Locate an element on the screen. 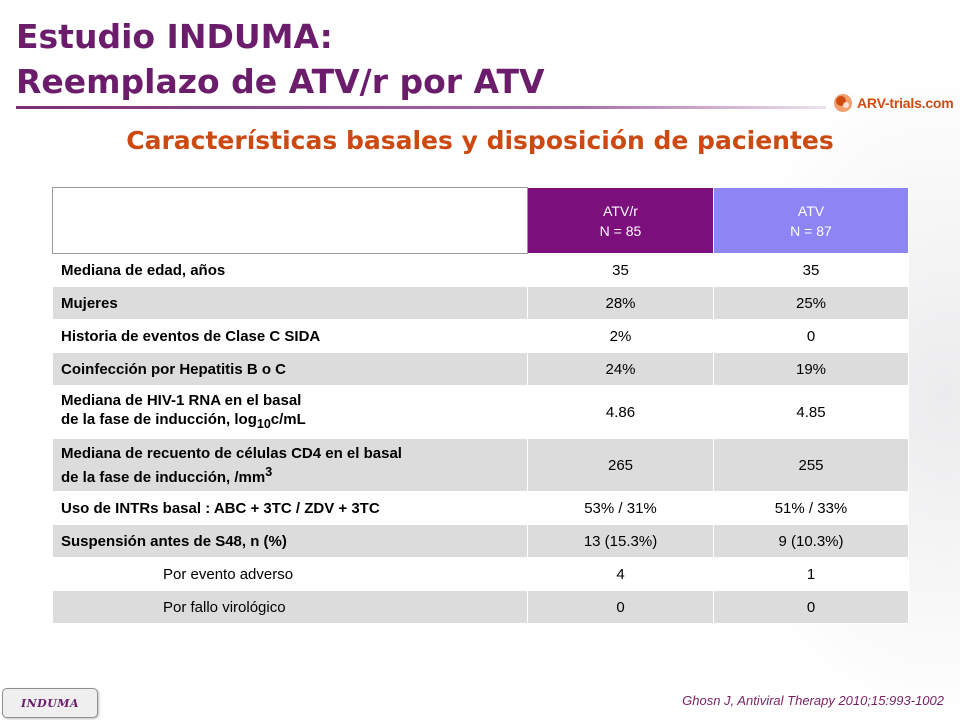 The height and width of the screenshot is (720, 960). row-value-atv-r: 13 (15.3%) is located at coordinates (620, 541).